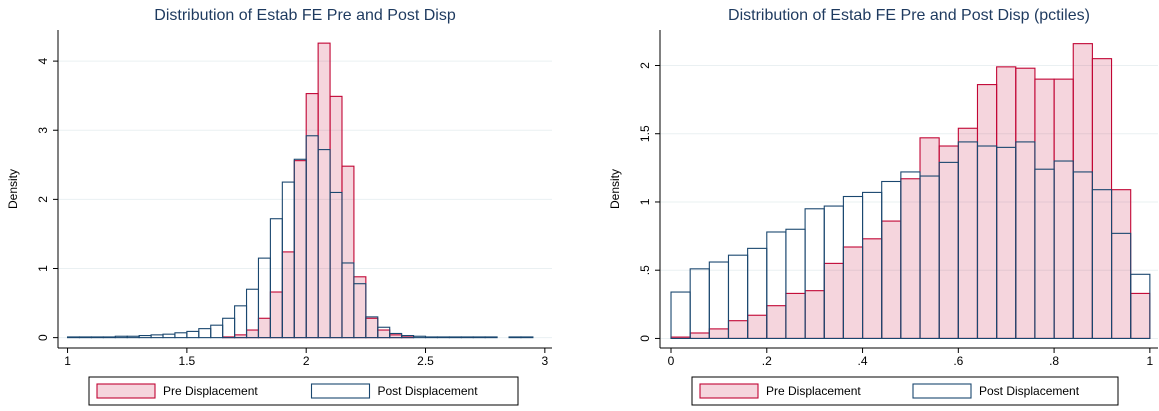 The image size is (1159, 411). I want to click on y-tick-label: 1.5, so click(645, 133).